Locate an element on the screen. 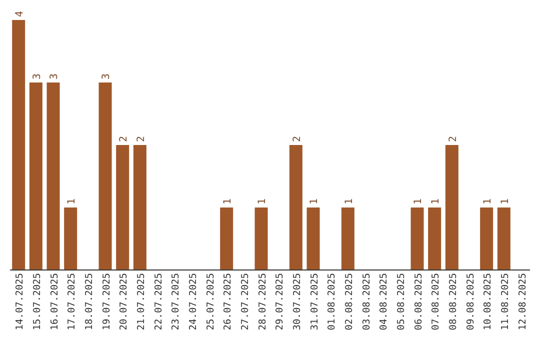 The width and height of the screenshot is (540, 340). x-tick-label: 01.08.2025 is located at coordinates (332, 301).